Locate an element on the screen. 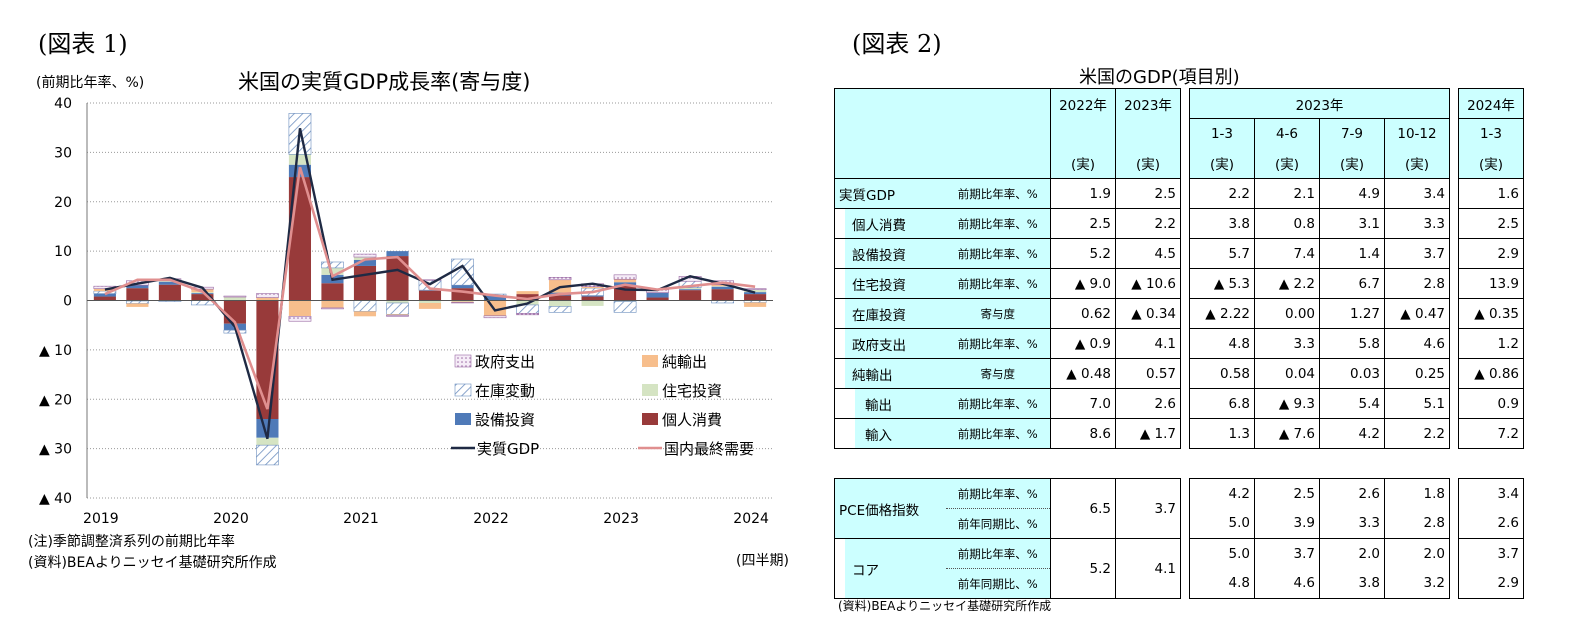 This screenshot has width=1572, height=642. row-value: 5.0 is located at coordinates (1222, 553).